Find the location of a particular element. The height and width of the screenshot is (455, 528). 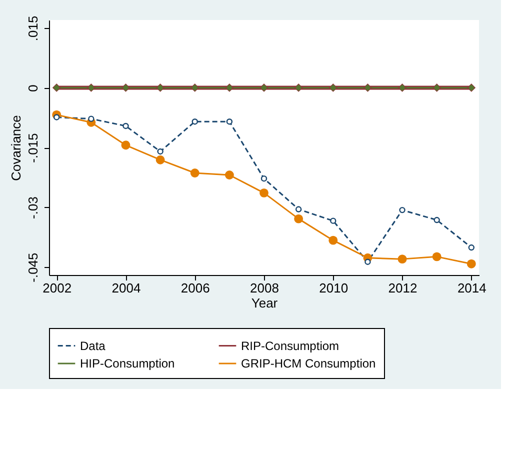

y-tick-label: 0 is located at coordinates (33, 88).